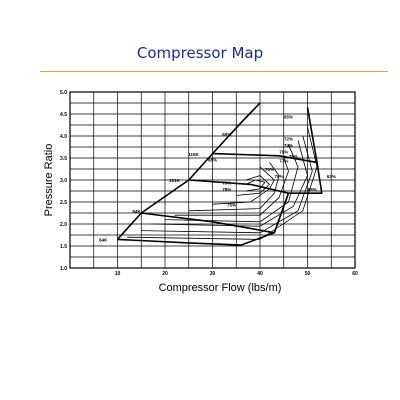  What do you see at coordinates (63, 225) in the screenshot?
I see `y-tick-label: 2.0` at bounding box center [63, 225].